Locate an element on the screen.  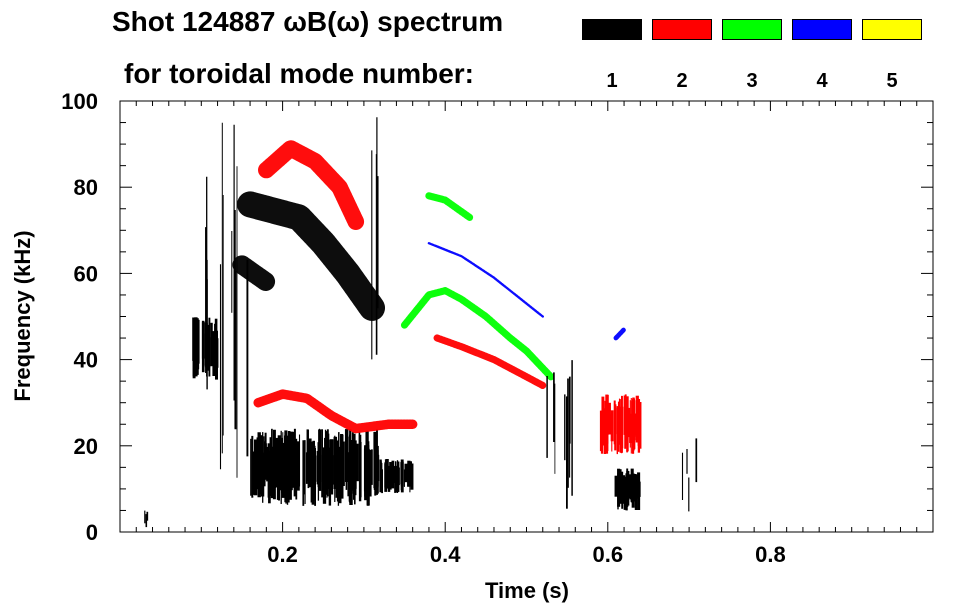
series-n4 is located at coordinates (527, 291).